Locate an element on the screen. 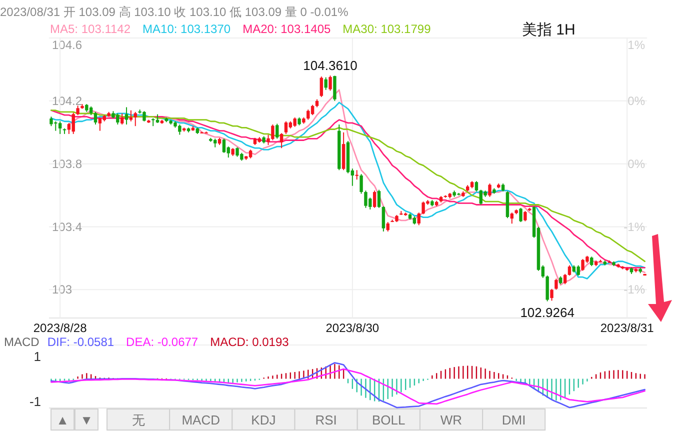  text: RSI is located at coordinates (326, 420).